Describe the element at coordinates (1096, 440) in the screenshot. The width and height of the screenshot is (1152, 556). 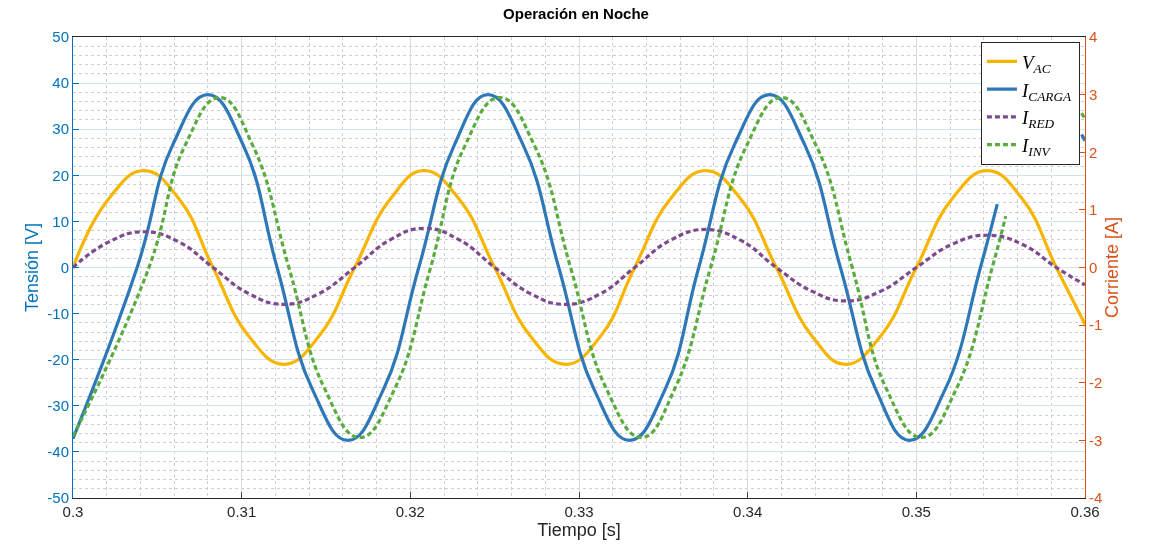
I see `y2-tick-label: -3` at that location.